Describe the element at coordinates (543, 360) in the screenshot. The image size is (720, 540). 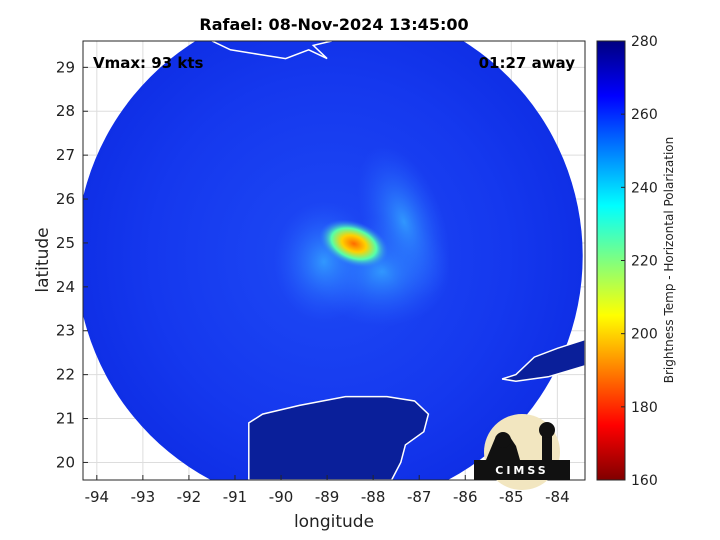
I see `cuba-land` at that location.